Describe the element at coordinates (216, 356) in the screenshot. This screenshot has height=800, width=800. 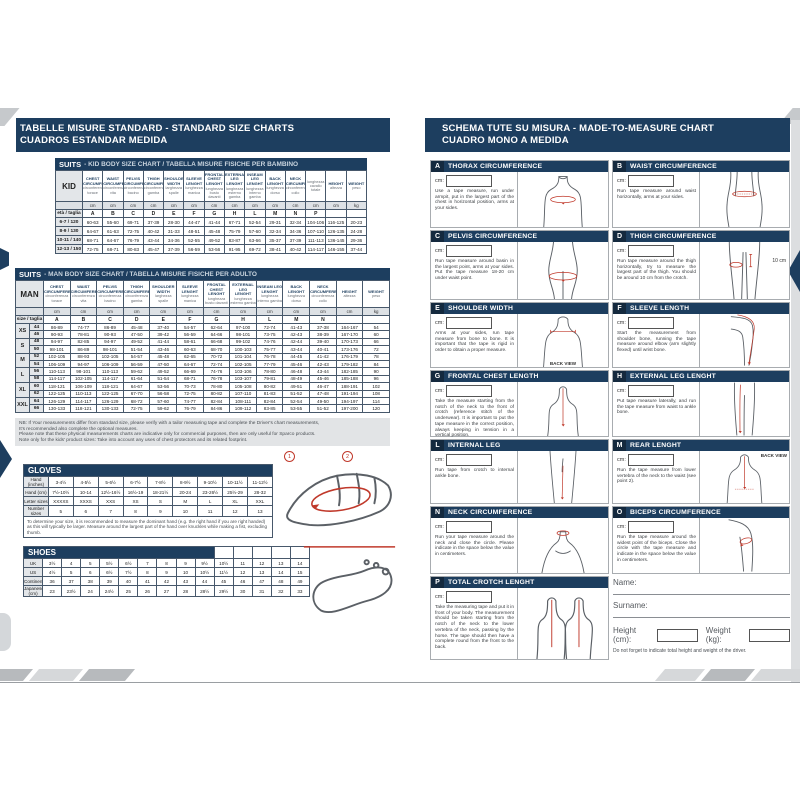
I see `value-cell: 70-72` at that location.